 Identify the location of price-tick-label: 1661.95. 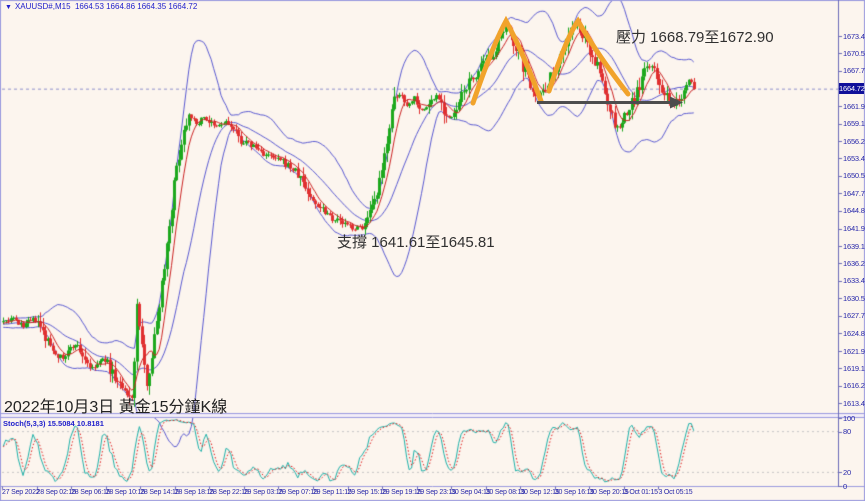
(854, 106).